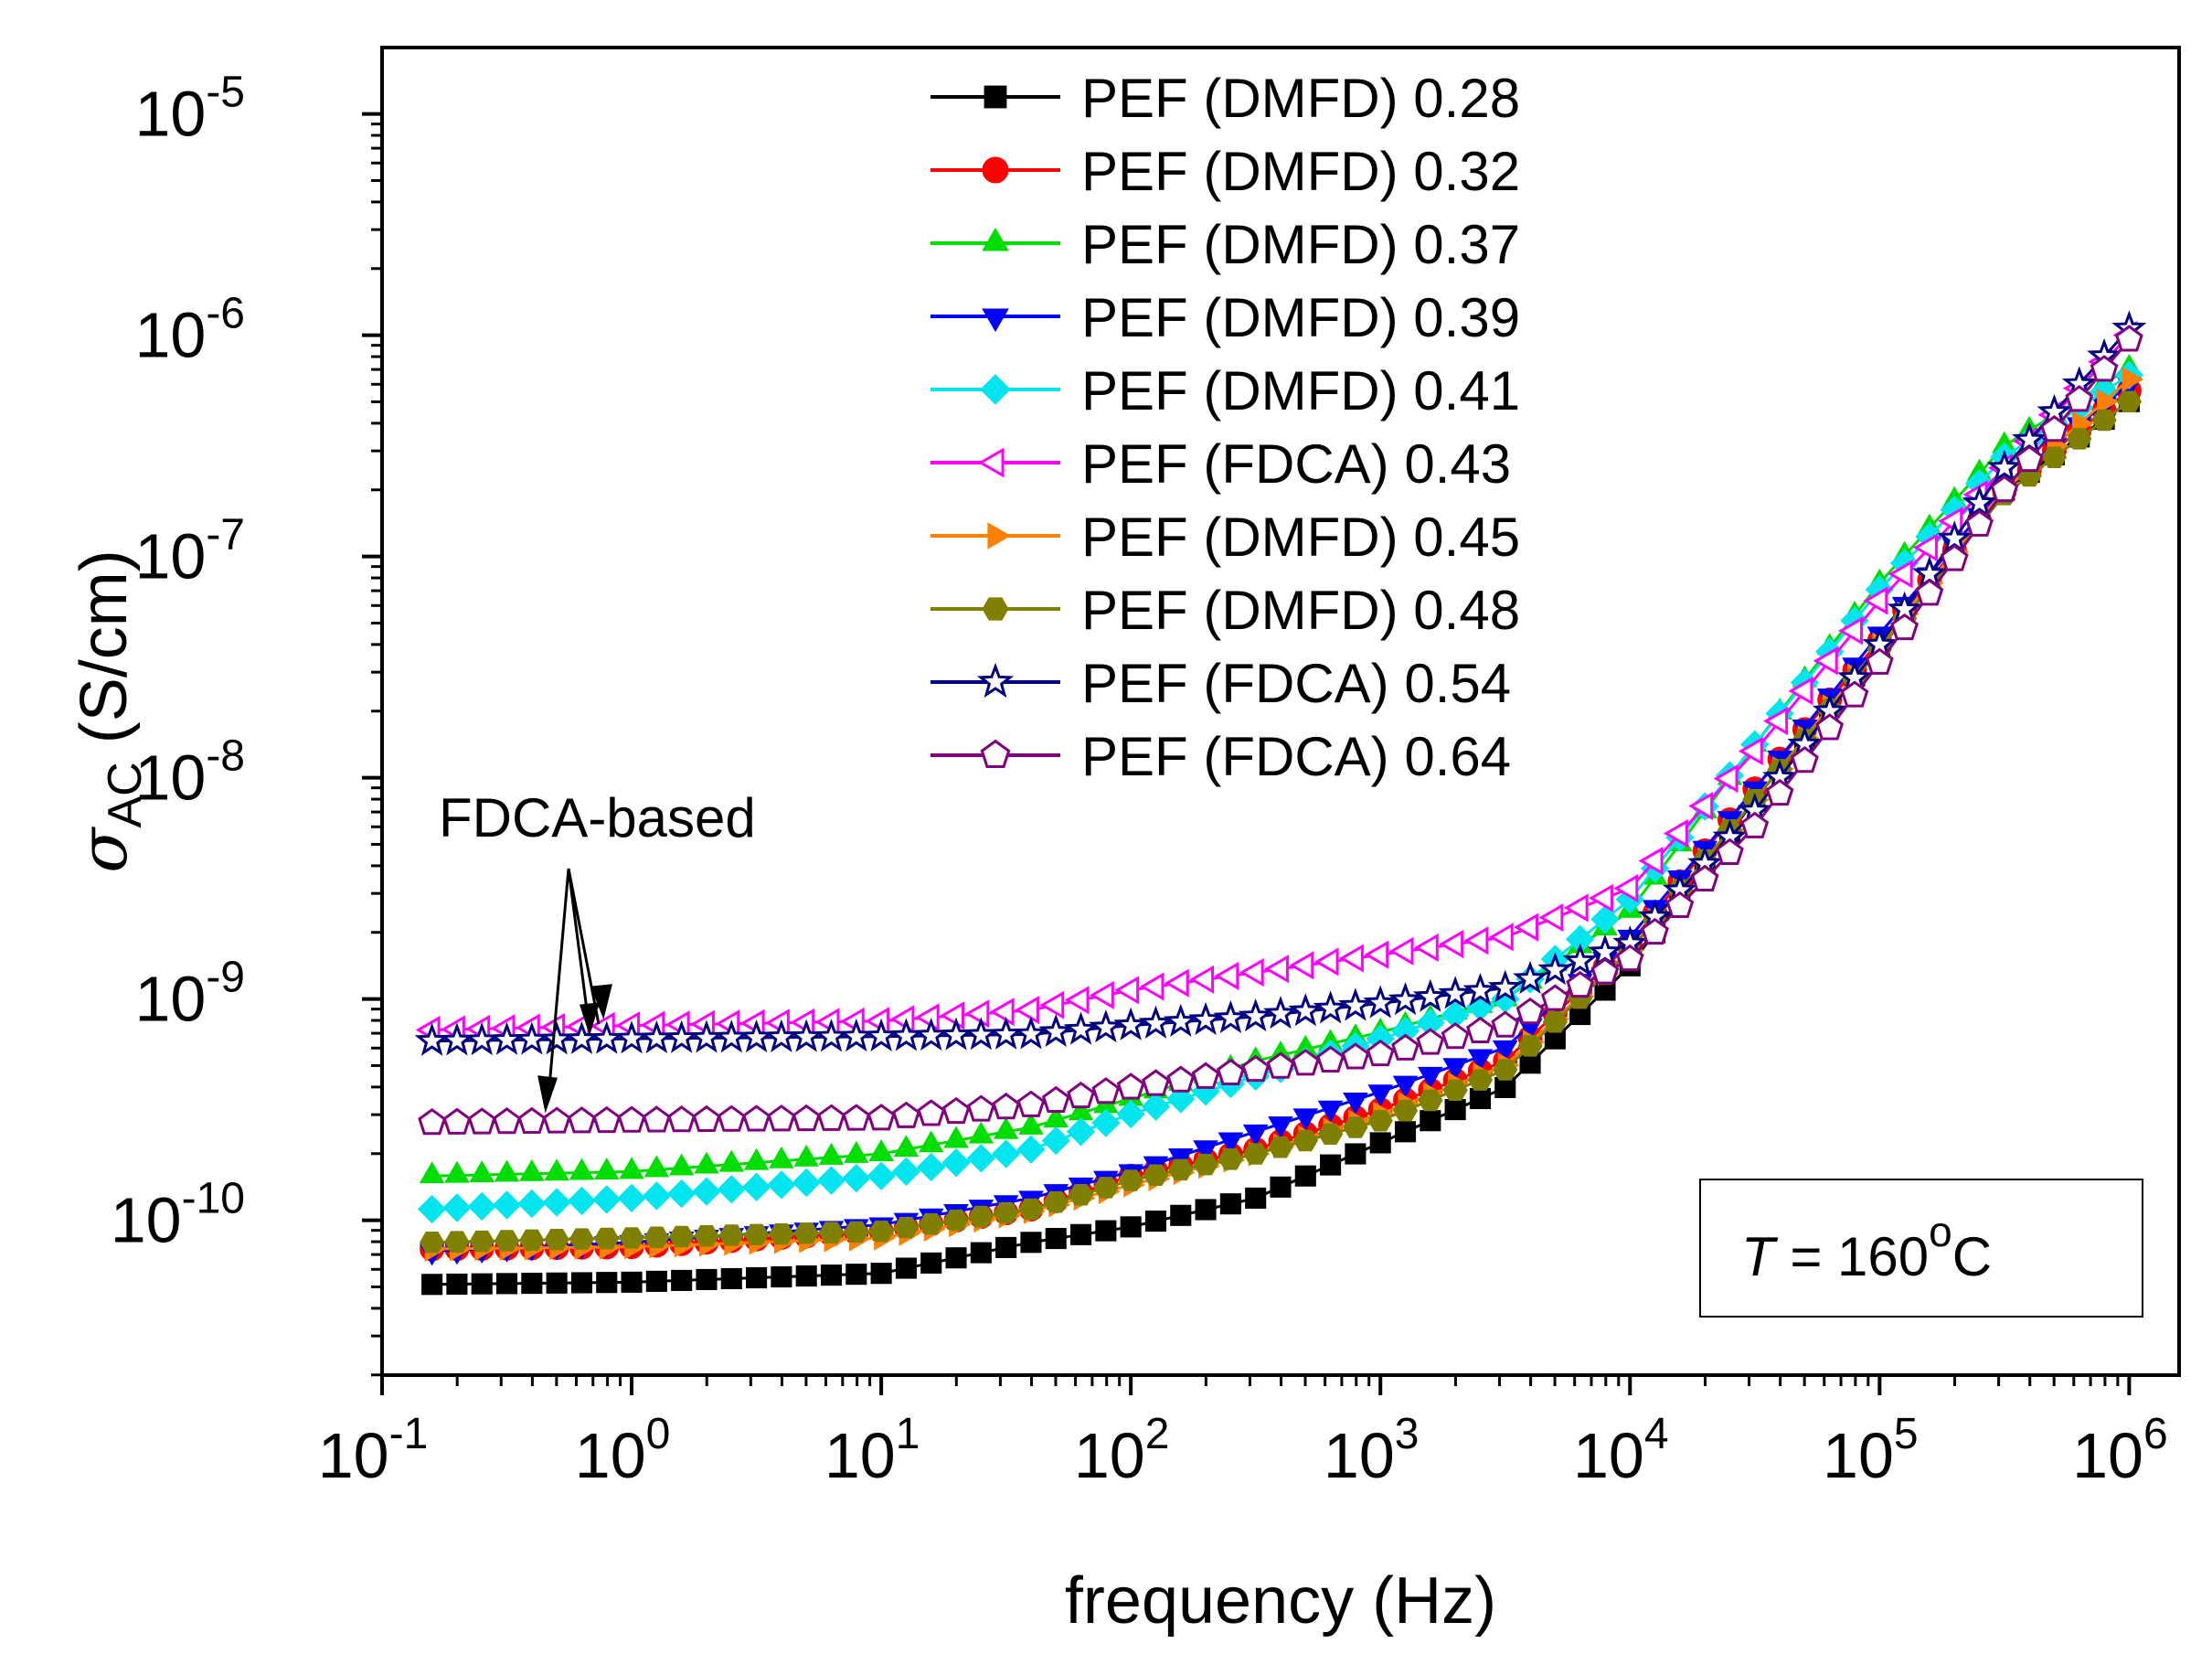  I want to click on y-tick-exponent: -6, so click(225, 314).